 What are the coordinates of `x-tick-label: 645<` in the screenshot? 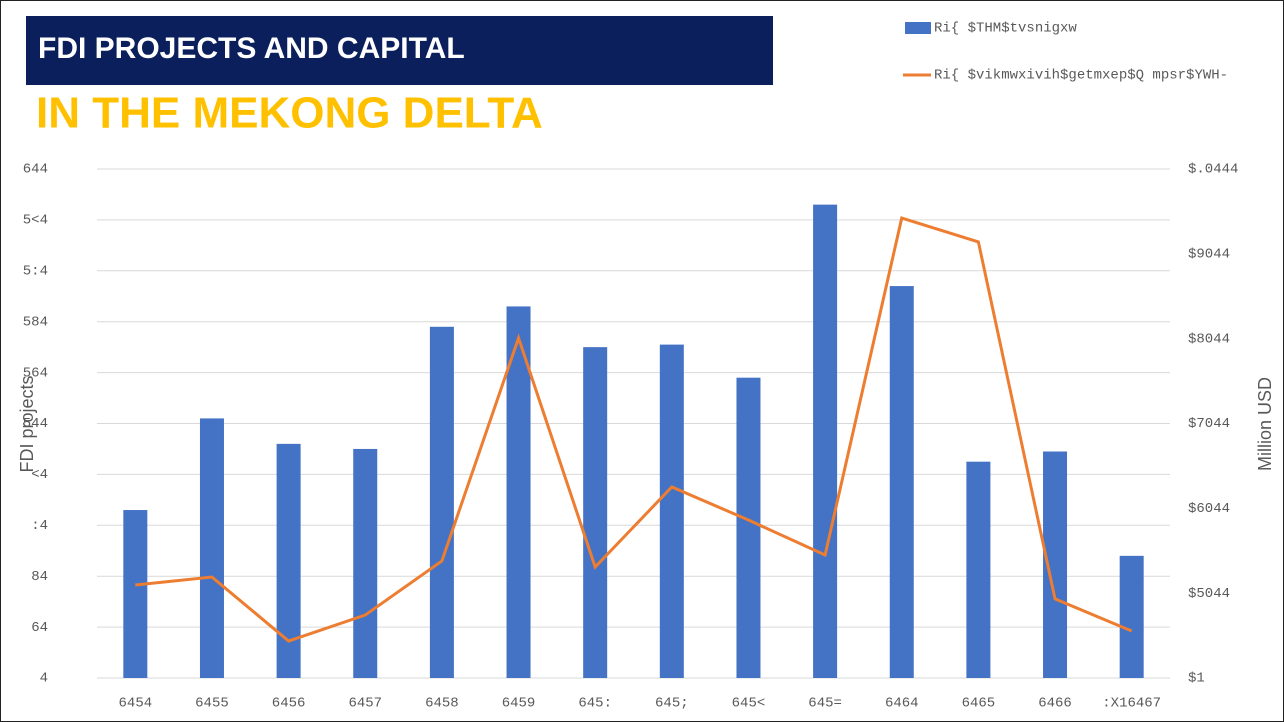 It's located at (749, 704).